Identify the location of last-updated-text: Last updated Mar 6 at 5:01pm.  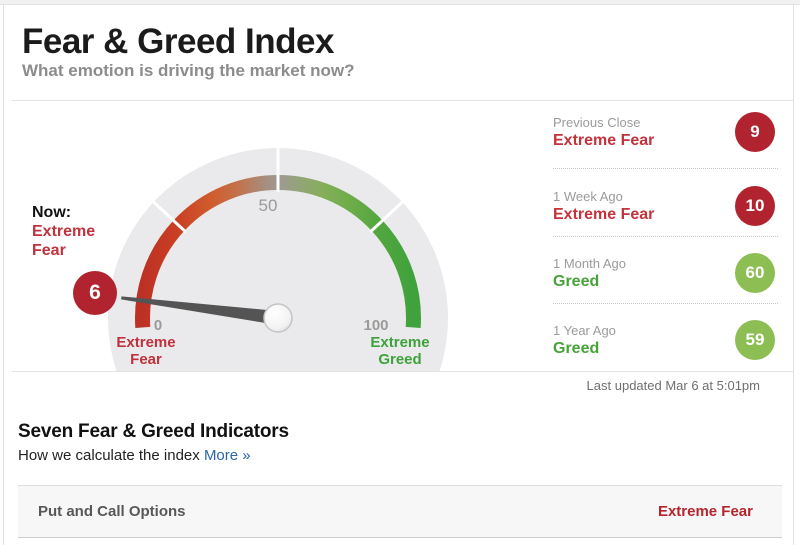
(673, 385).